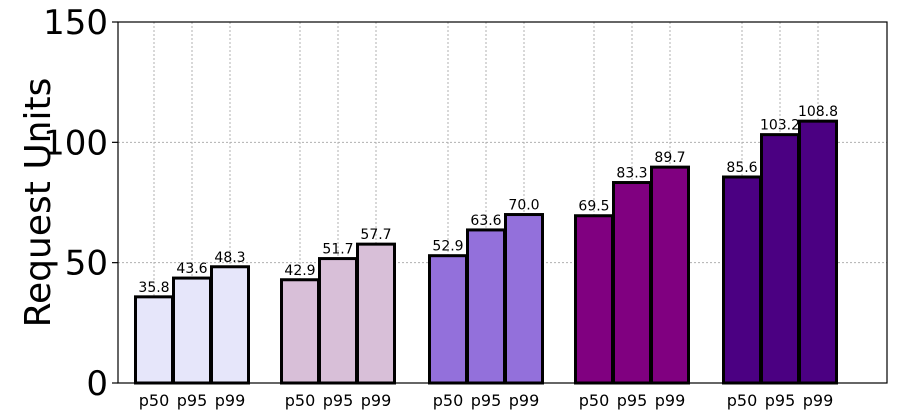  Describe the element at coordinates (338, 321) in the screenshot. I see `bar-group-2-p95` at that location.